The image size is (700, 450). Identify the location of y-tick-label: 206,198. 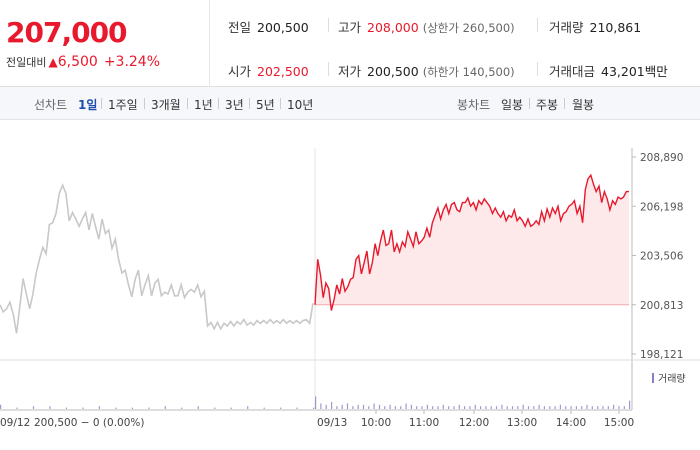
(661, 207).